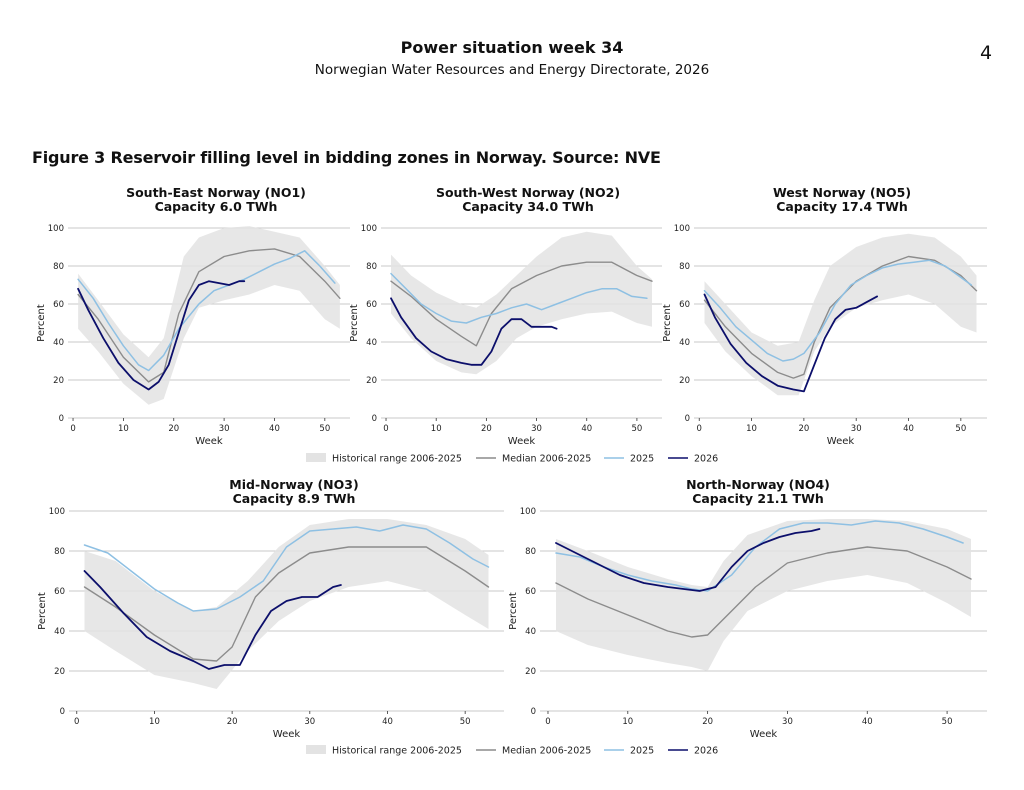 The height and width of the screenshot is (790, 1024). I want to click on panel-title: West Norway (NO5), so click(842, 192).